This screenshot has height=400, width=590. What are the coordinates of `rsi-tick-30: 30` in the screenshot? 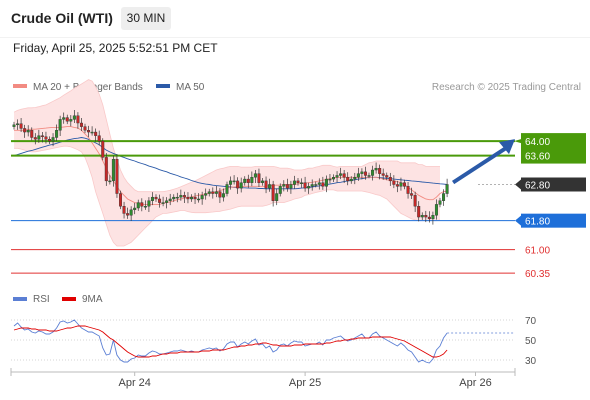 It's located at (531, 361).